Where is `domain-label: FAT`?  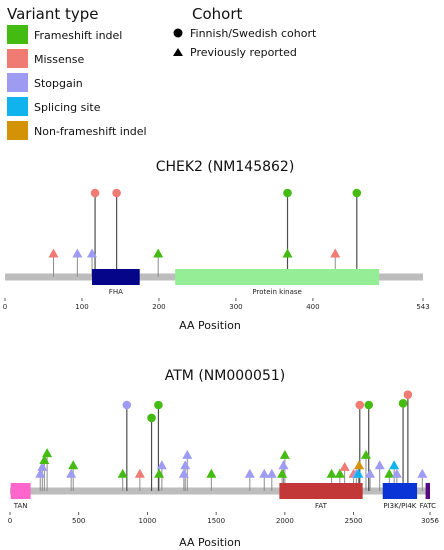 domain-label: FAT is located at coordinates (321, 506).